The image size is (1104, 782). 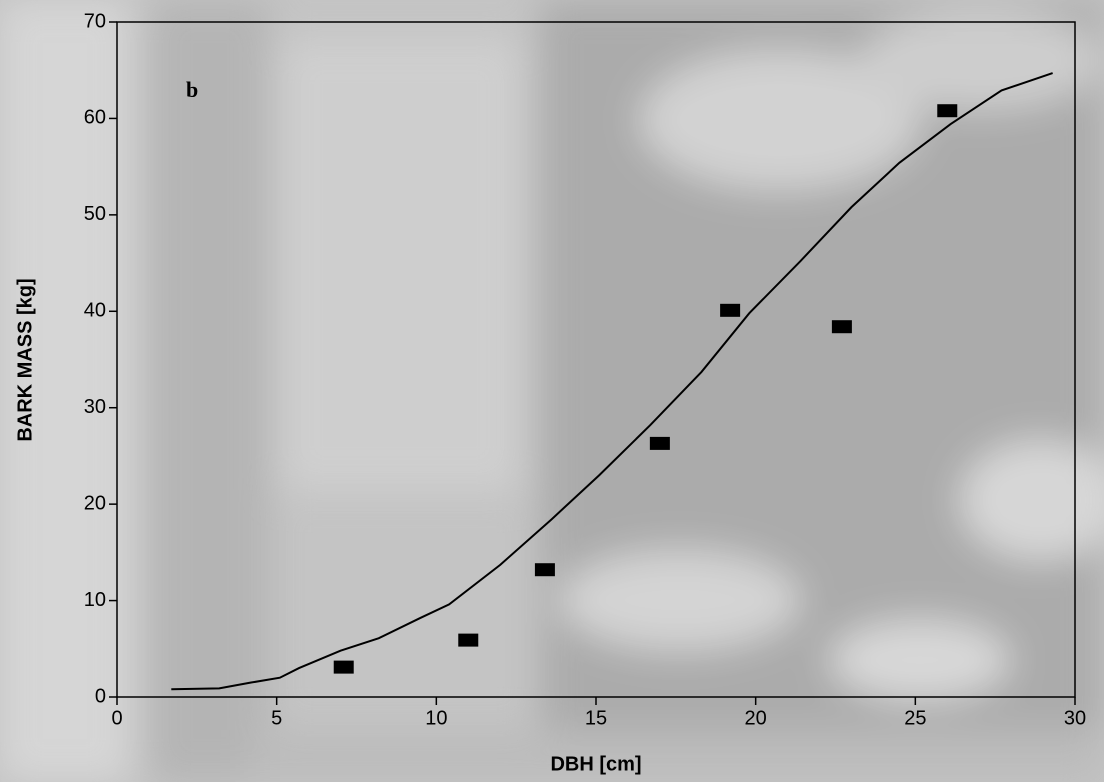 What do you see at coordinates (95, 214) in the screenshot?
I see `y-tick-label: 50` at bounding box center [95, 214].